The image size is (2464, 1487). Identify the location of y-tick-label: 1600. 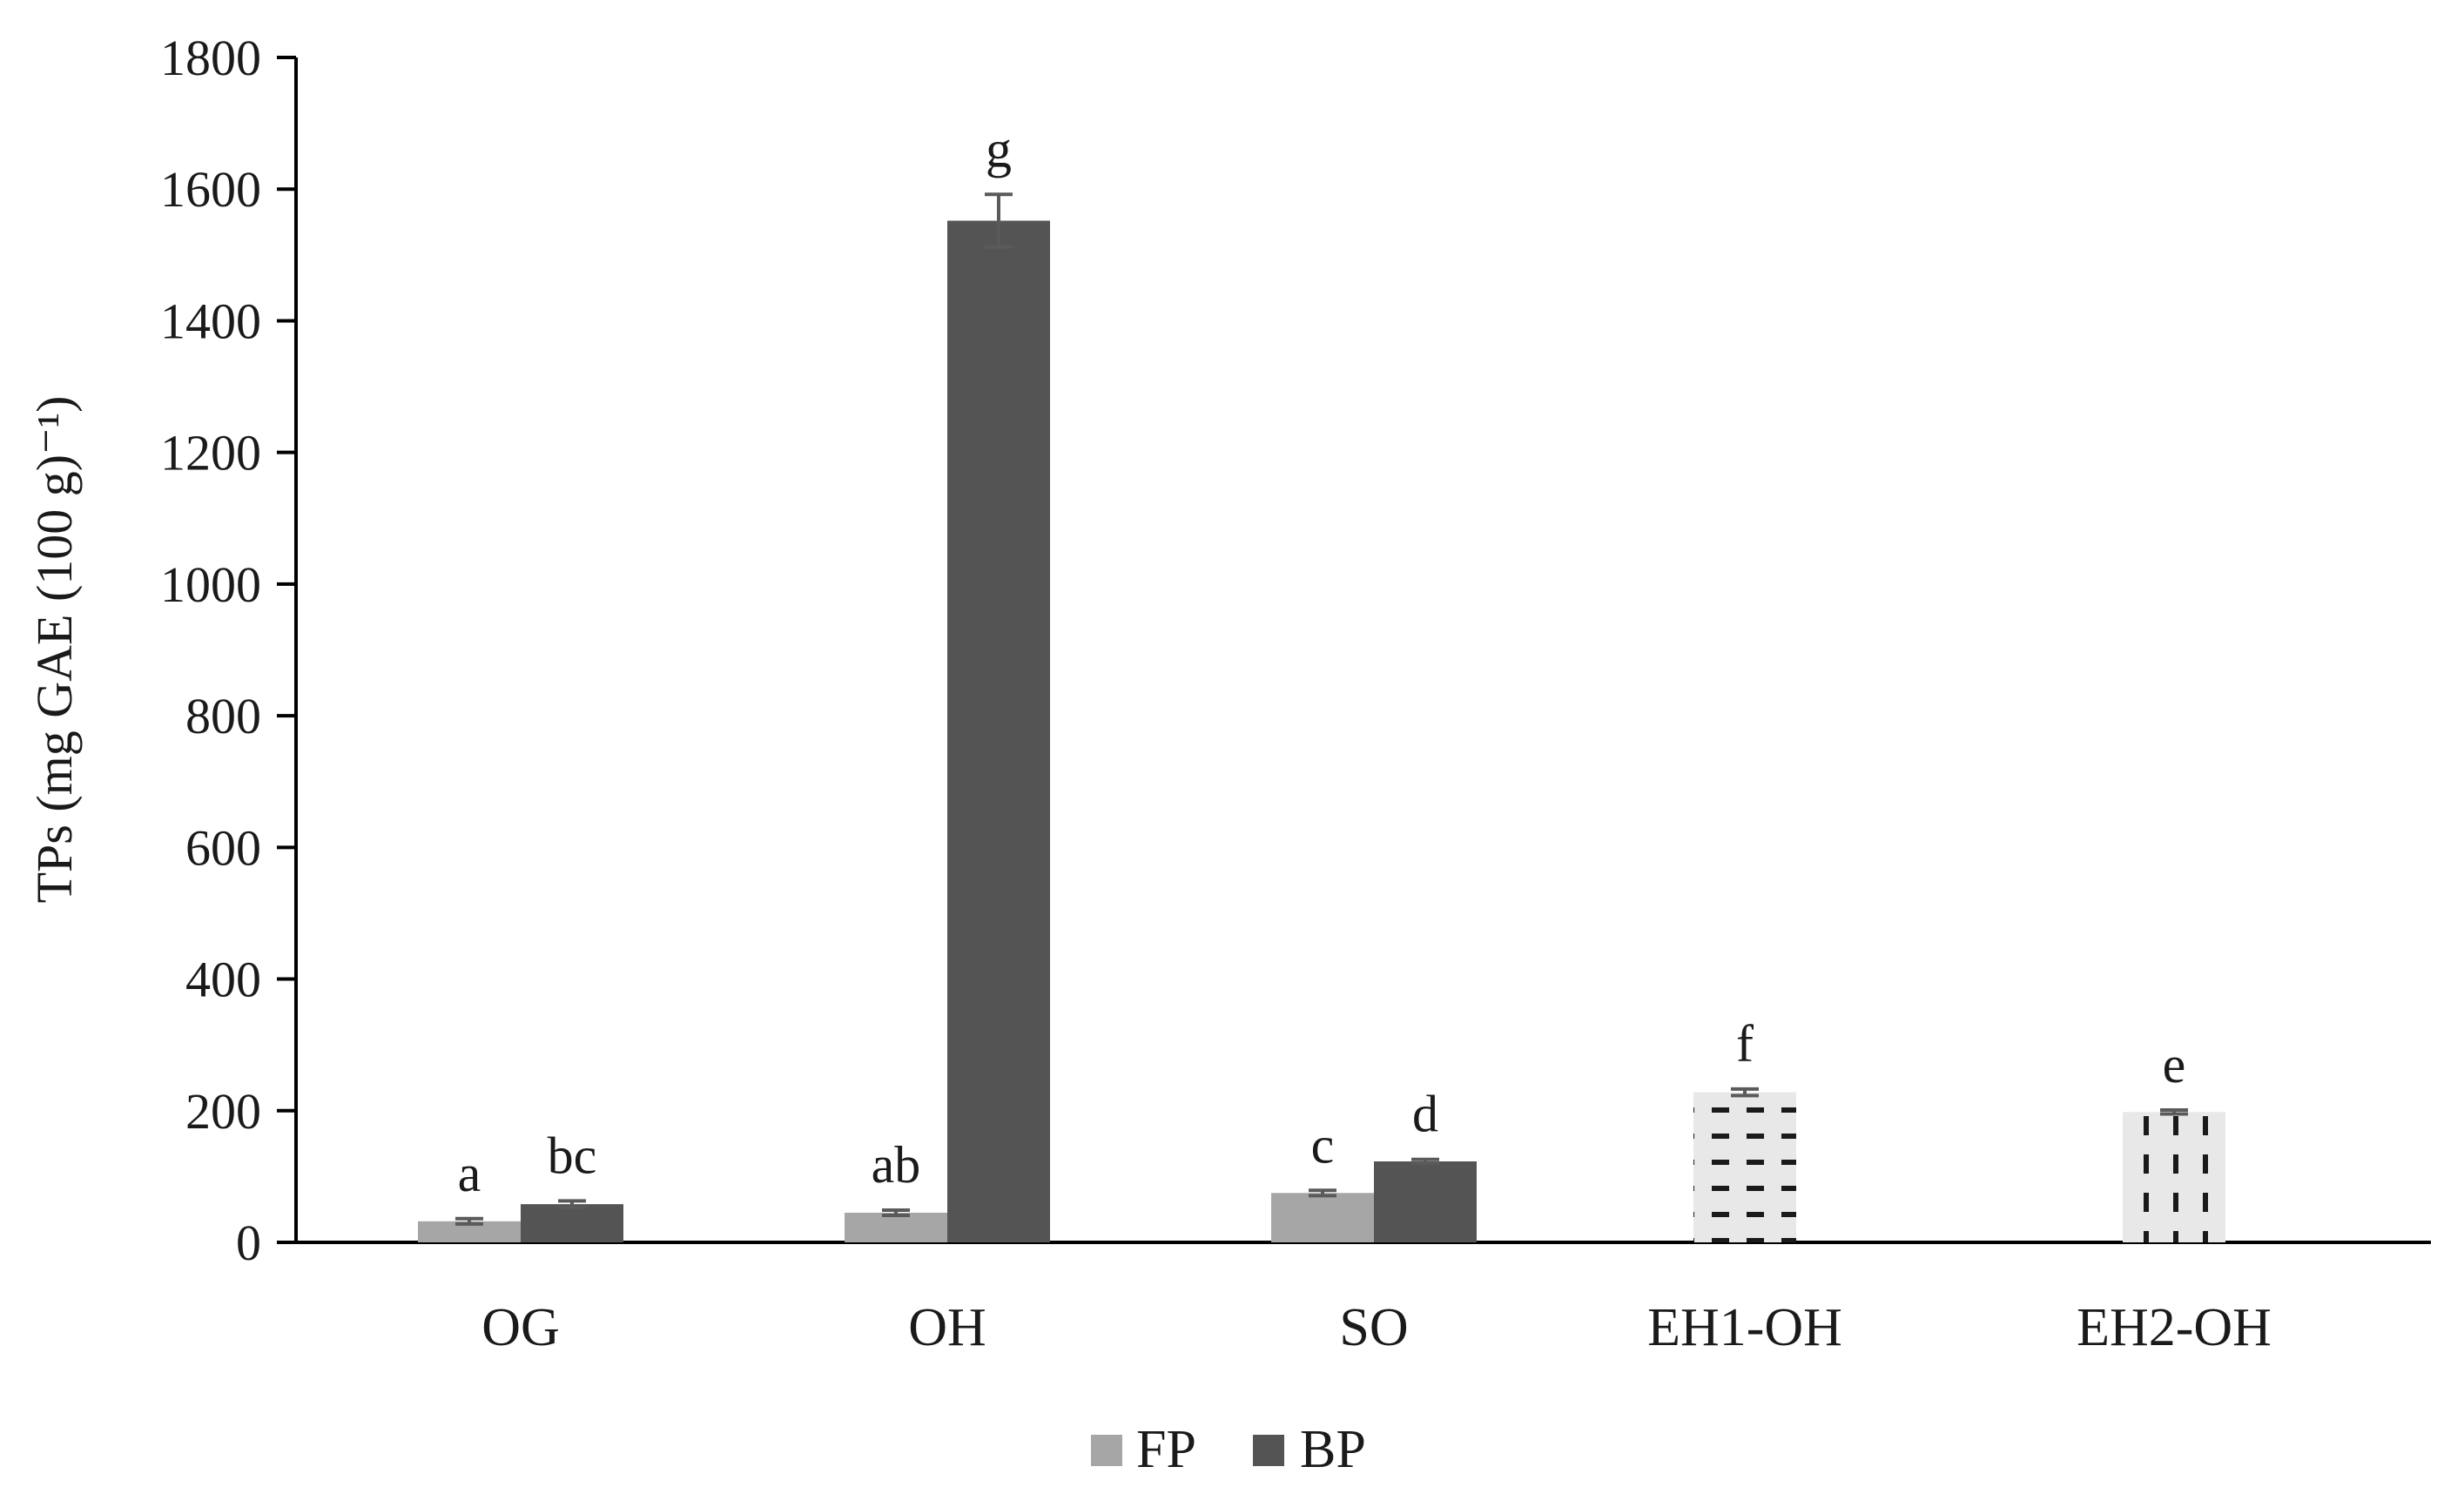
(211, 189).